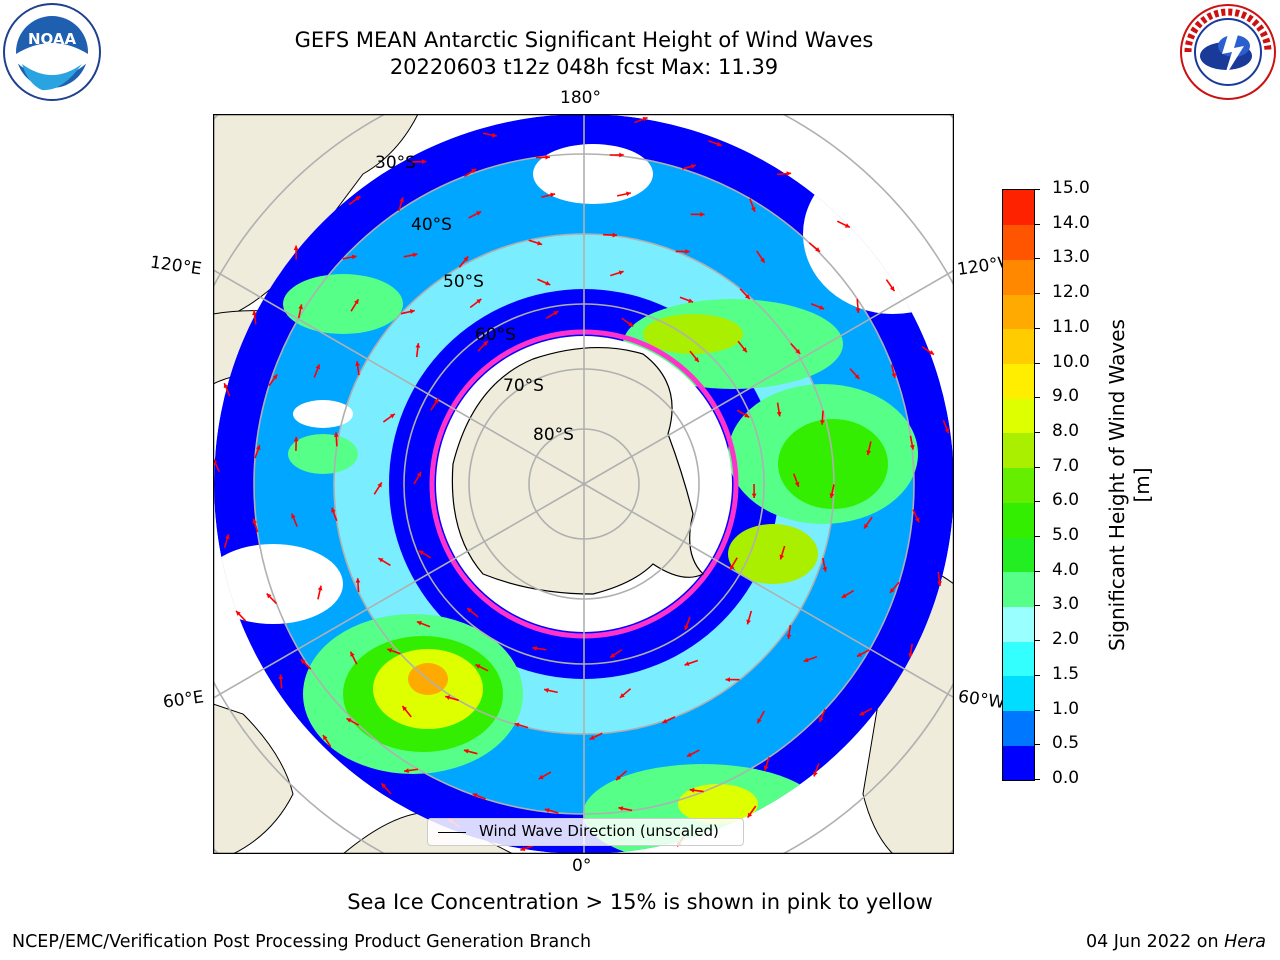 This screenshot has height=960, width=1280. Describe the element at coordinates (431, 225) in the screenshot. I see `lat-label-40s: 40°S` at that location.